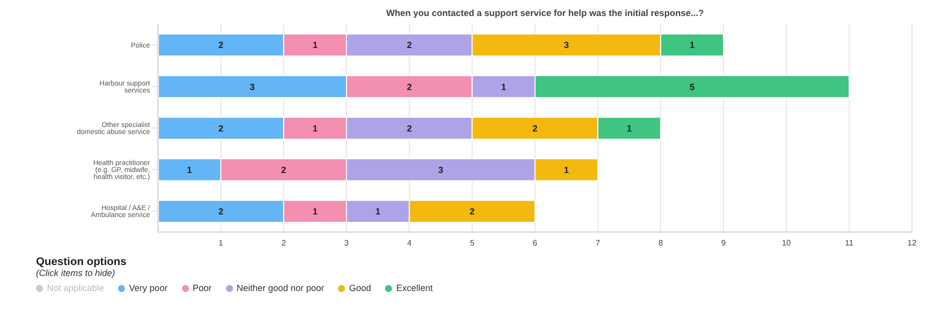 The width and height of the screenshot is (940, 320). What do you see at coordinates (283, 243) in the screenshot?
I see `x-tick-label: 2` at bounding box center [283, 243].